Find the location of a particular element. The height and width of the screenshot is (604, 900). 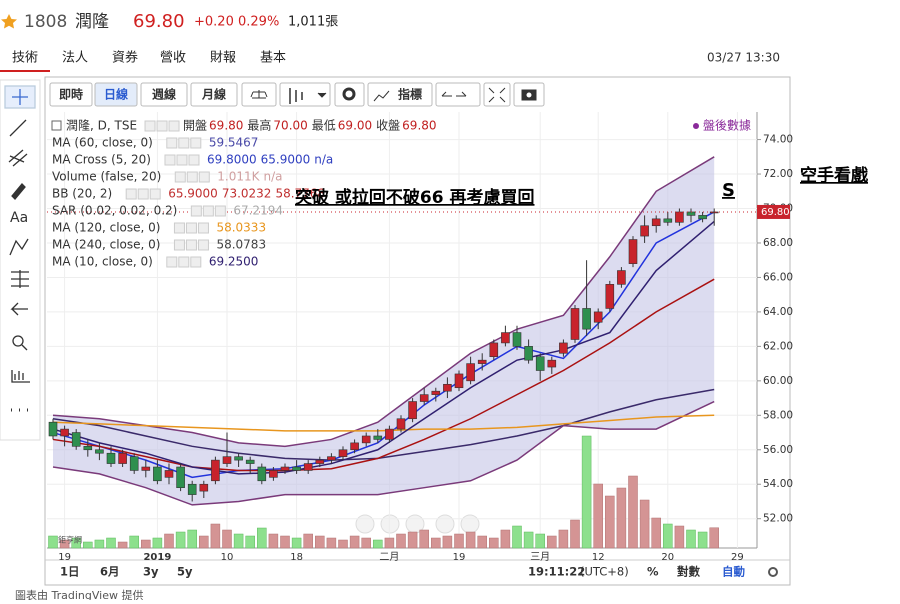

range-btn: 1日 is located at coordinates (70, 572).